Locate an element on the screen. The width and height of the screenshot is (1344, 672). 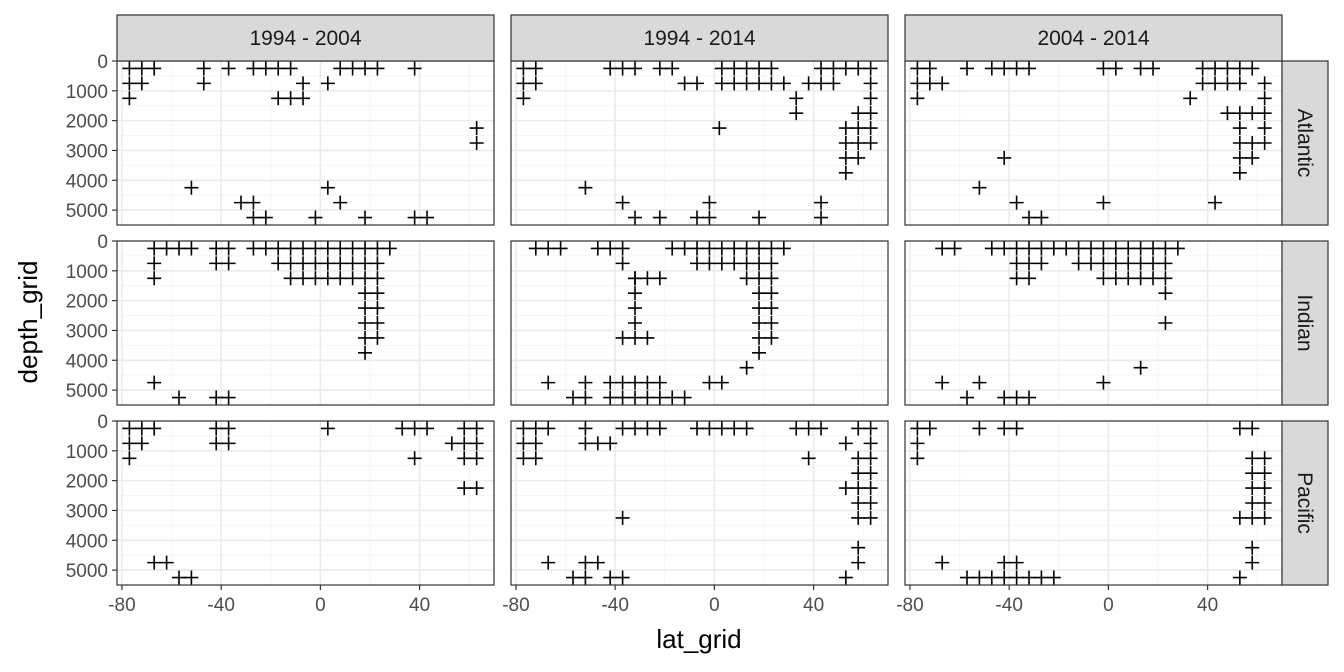
y-tick-label: 0 is located at coordinates (102, 62).